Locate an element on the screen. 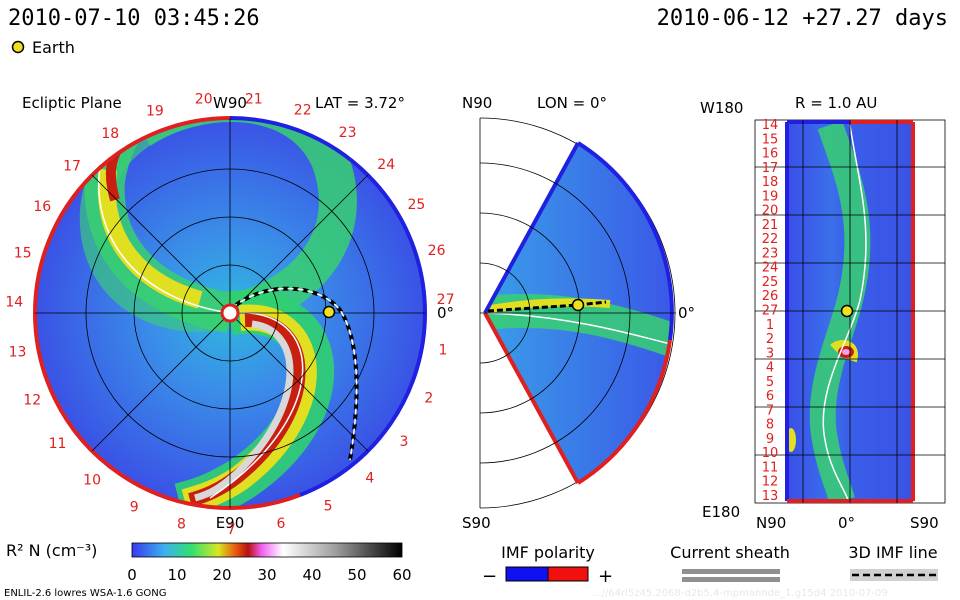  carrington-tick-19: 19 is located at coordinates (155, 112).